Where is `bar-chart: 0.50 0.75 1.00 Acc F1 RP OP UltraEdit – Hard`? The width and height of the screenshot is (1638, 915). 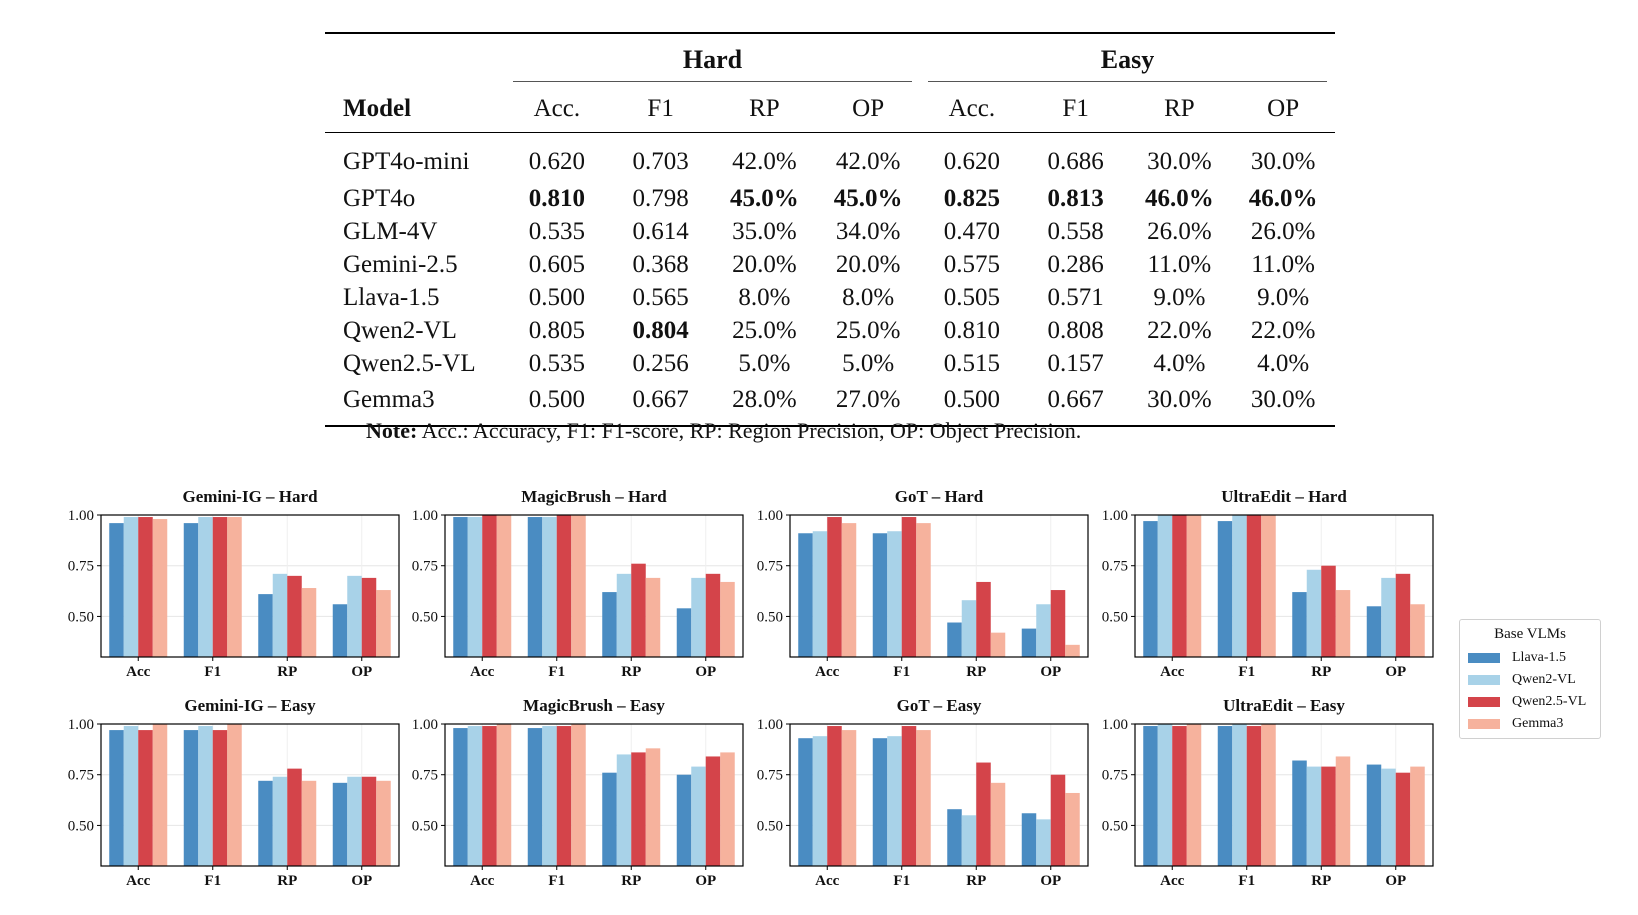 bar-chart: 0.50 0.75 1.00 Acc F1 RP OP UltraEdit – Hard is located at coordinates (1268, 583).